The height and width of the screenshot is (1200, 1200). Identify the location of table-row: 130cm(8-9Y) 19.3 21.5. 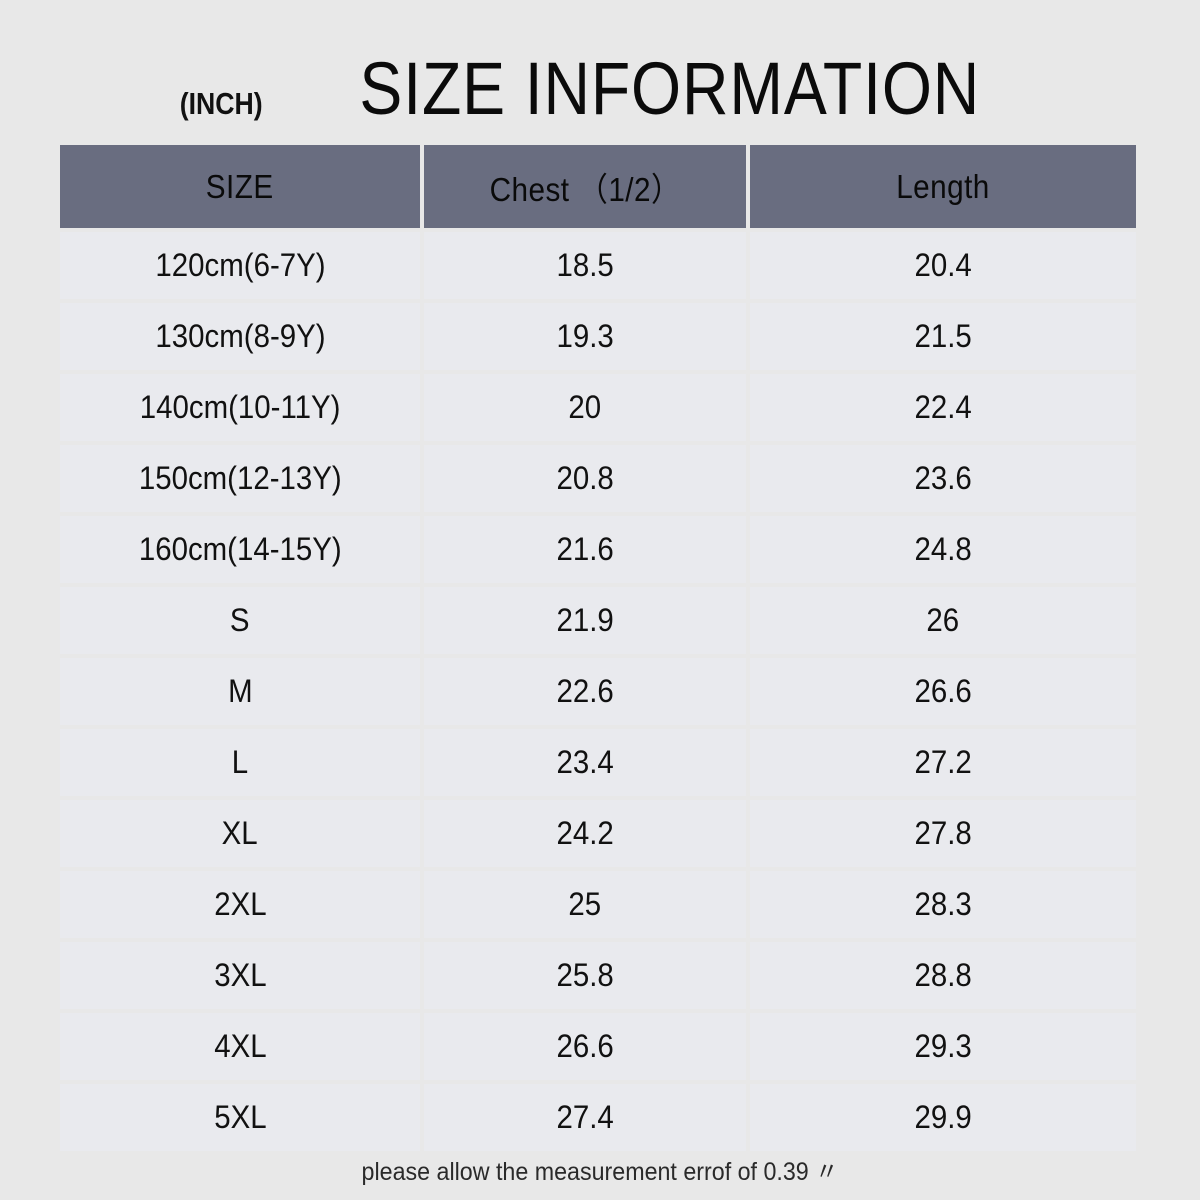
(598, 336).